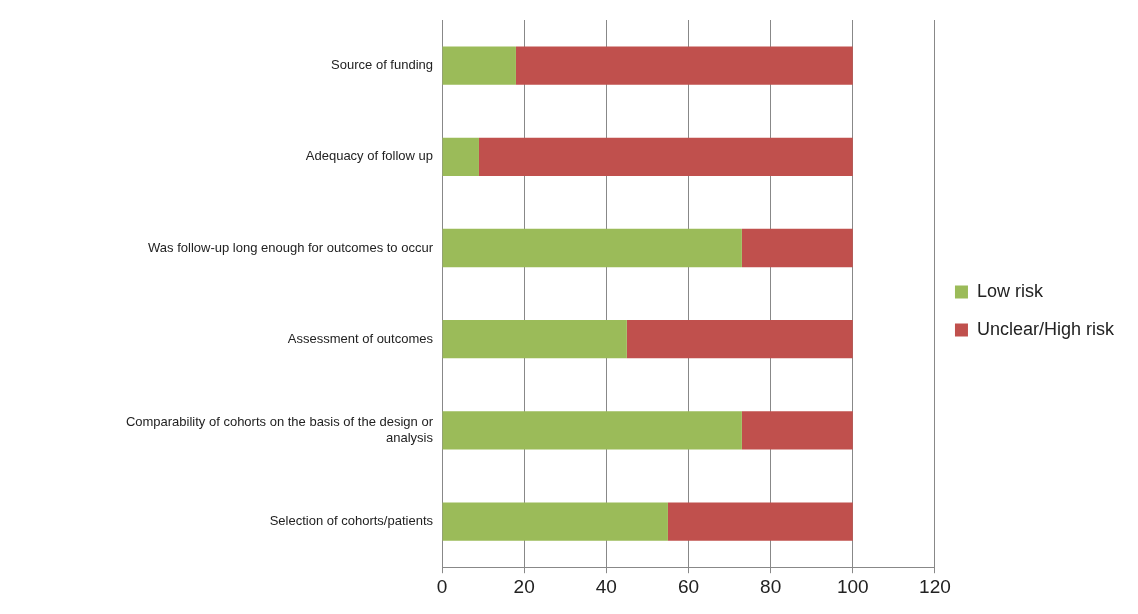 This screenshot has width=1138, height=614. What do you see at coordinates (291, 247) in the screenshot?
I see `y-tick-label: Was follow-up long enough for outcomes to occur` at bounding box center [291, 247].